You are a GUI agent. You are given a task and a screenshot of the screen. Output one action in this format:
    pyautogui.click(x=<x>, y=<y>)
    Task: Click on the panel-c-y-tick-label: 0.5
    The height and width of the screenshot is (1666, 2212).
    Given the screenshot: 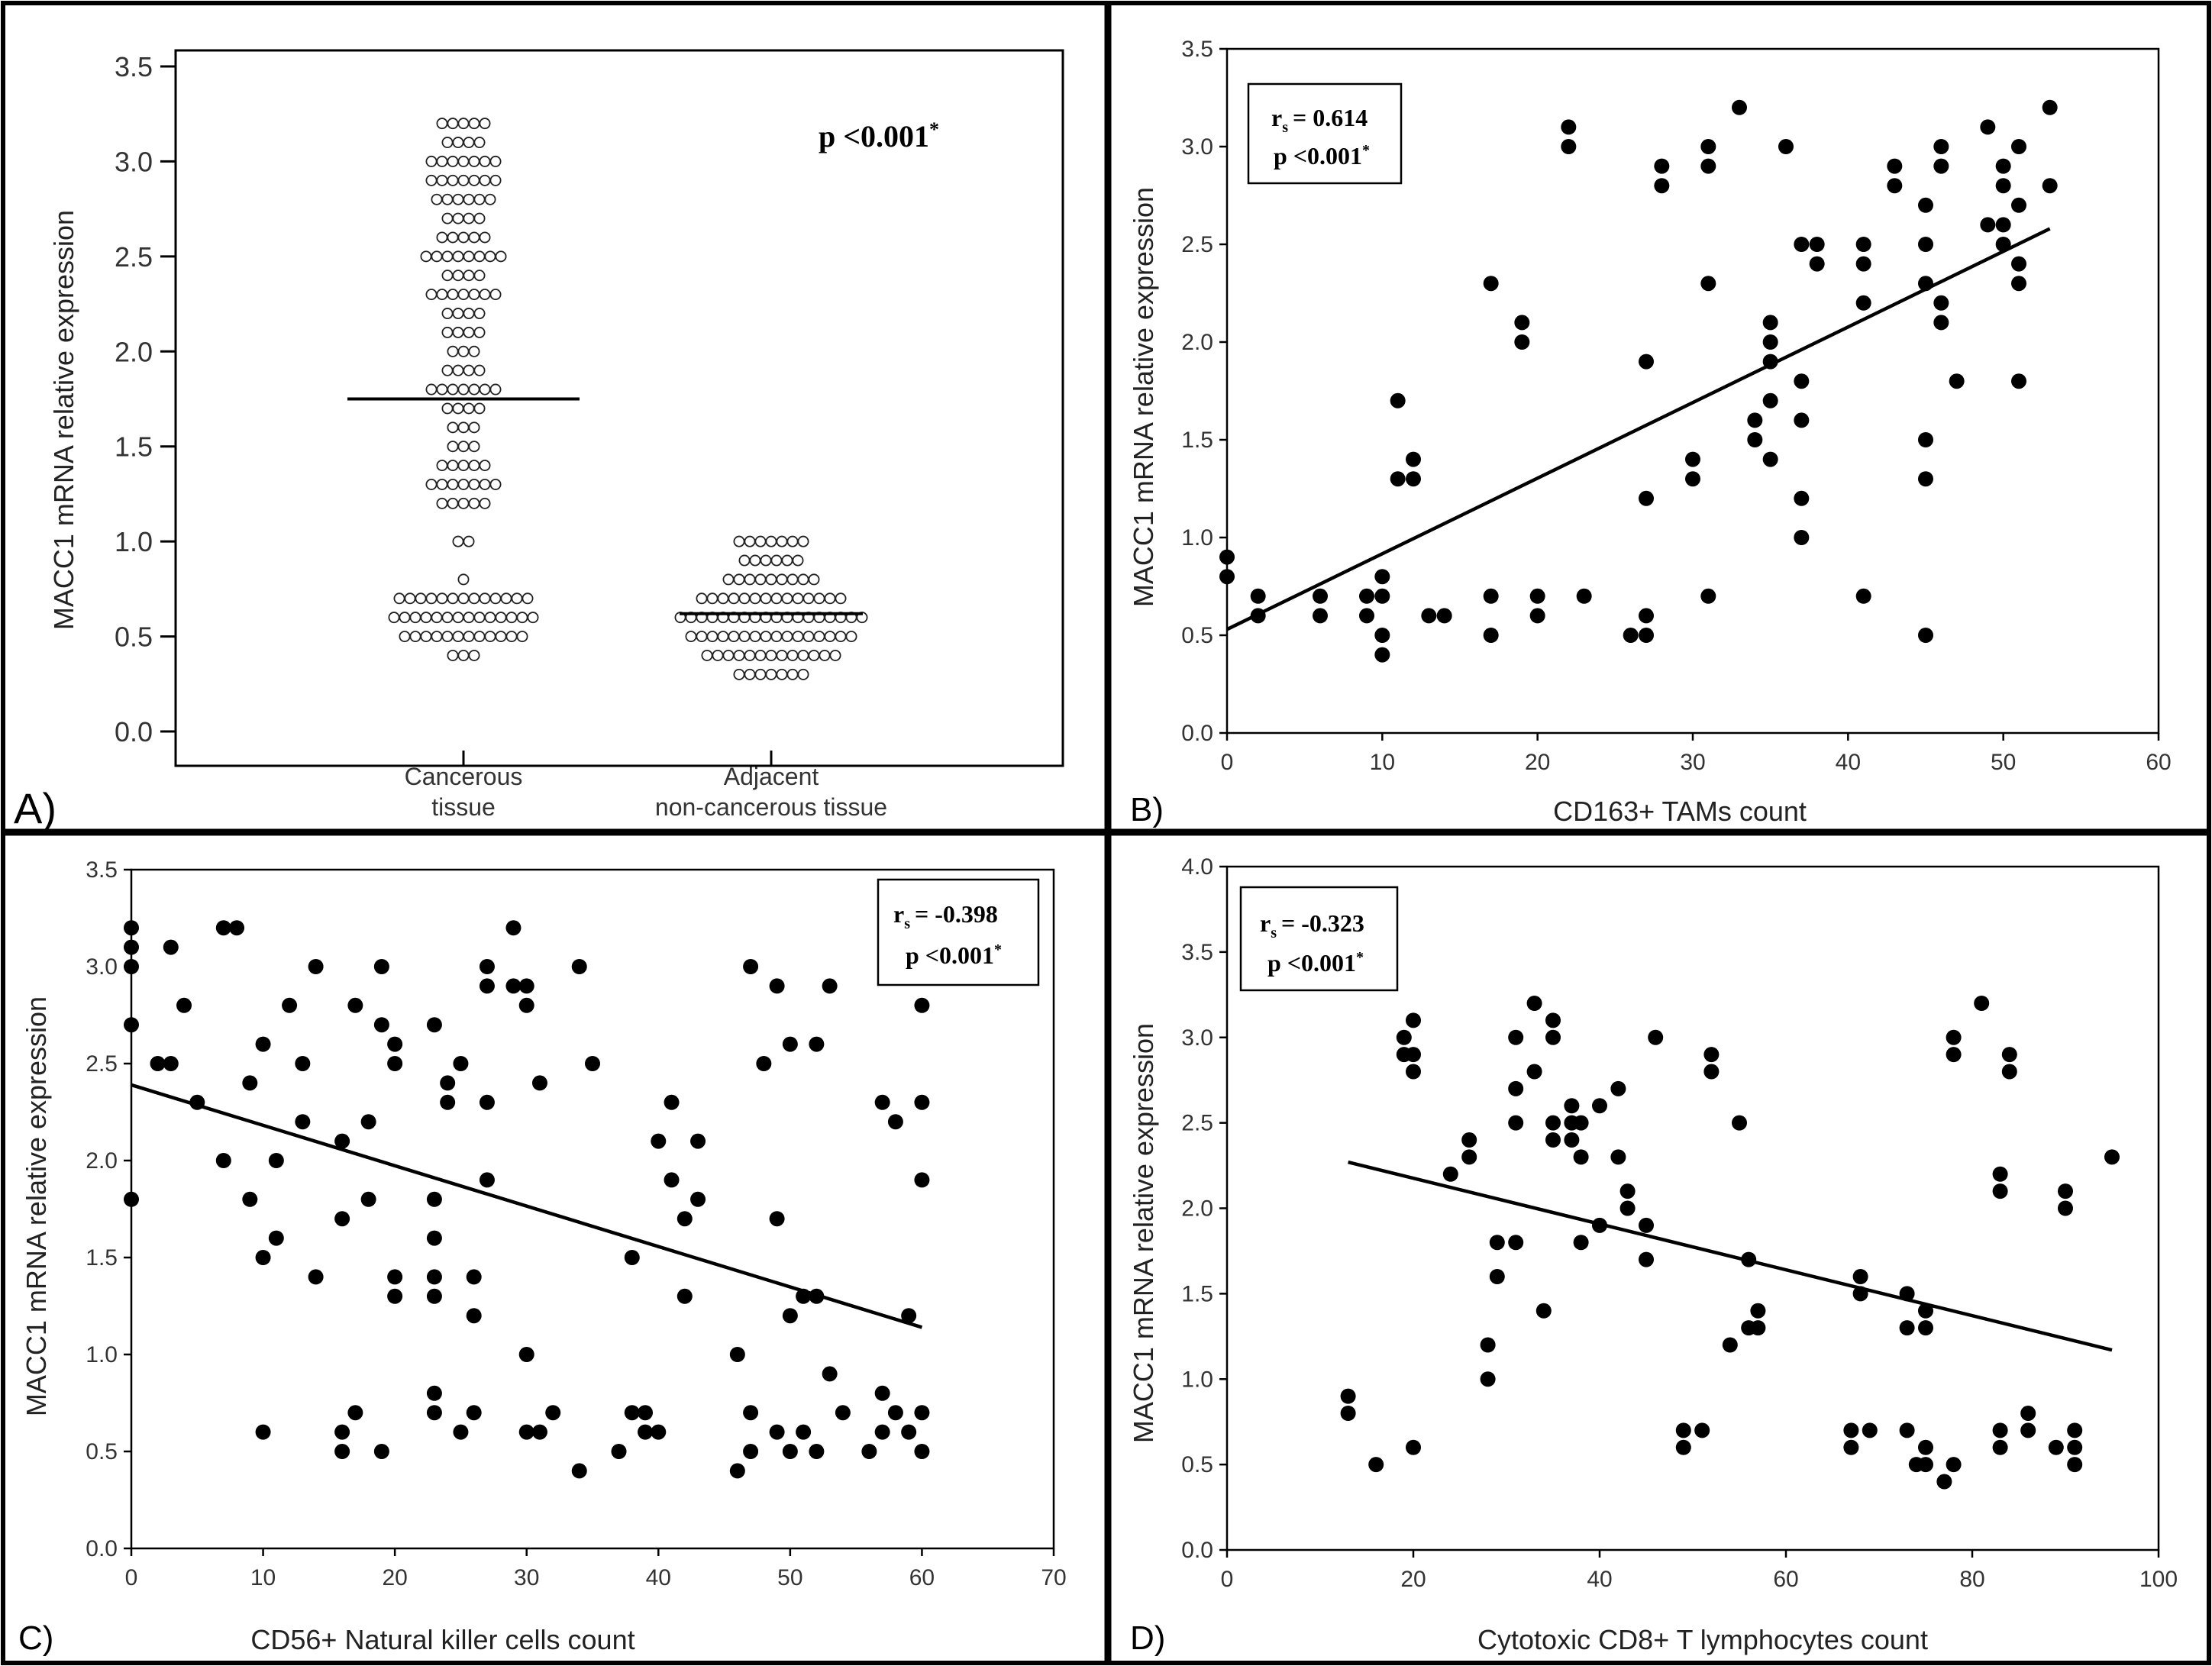 What is the action you would take?
    pyautogui.click(x=102, y=1451)
    